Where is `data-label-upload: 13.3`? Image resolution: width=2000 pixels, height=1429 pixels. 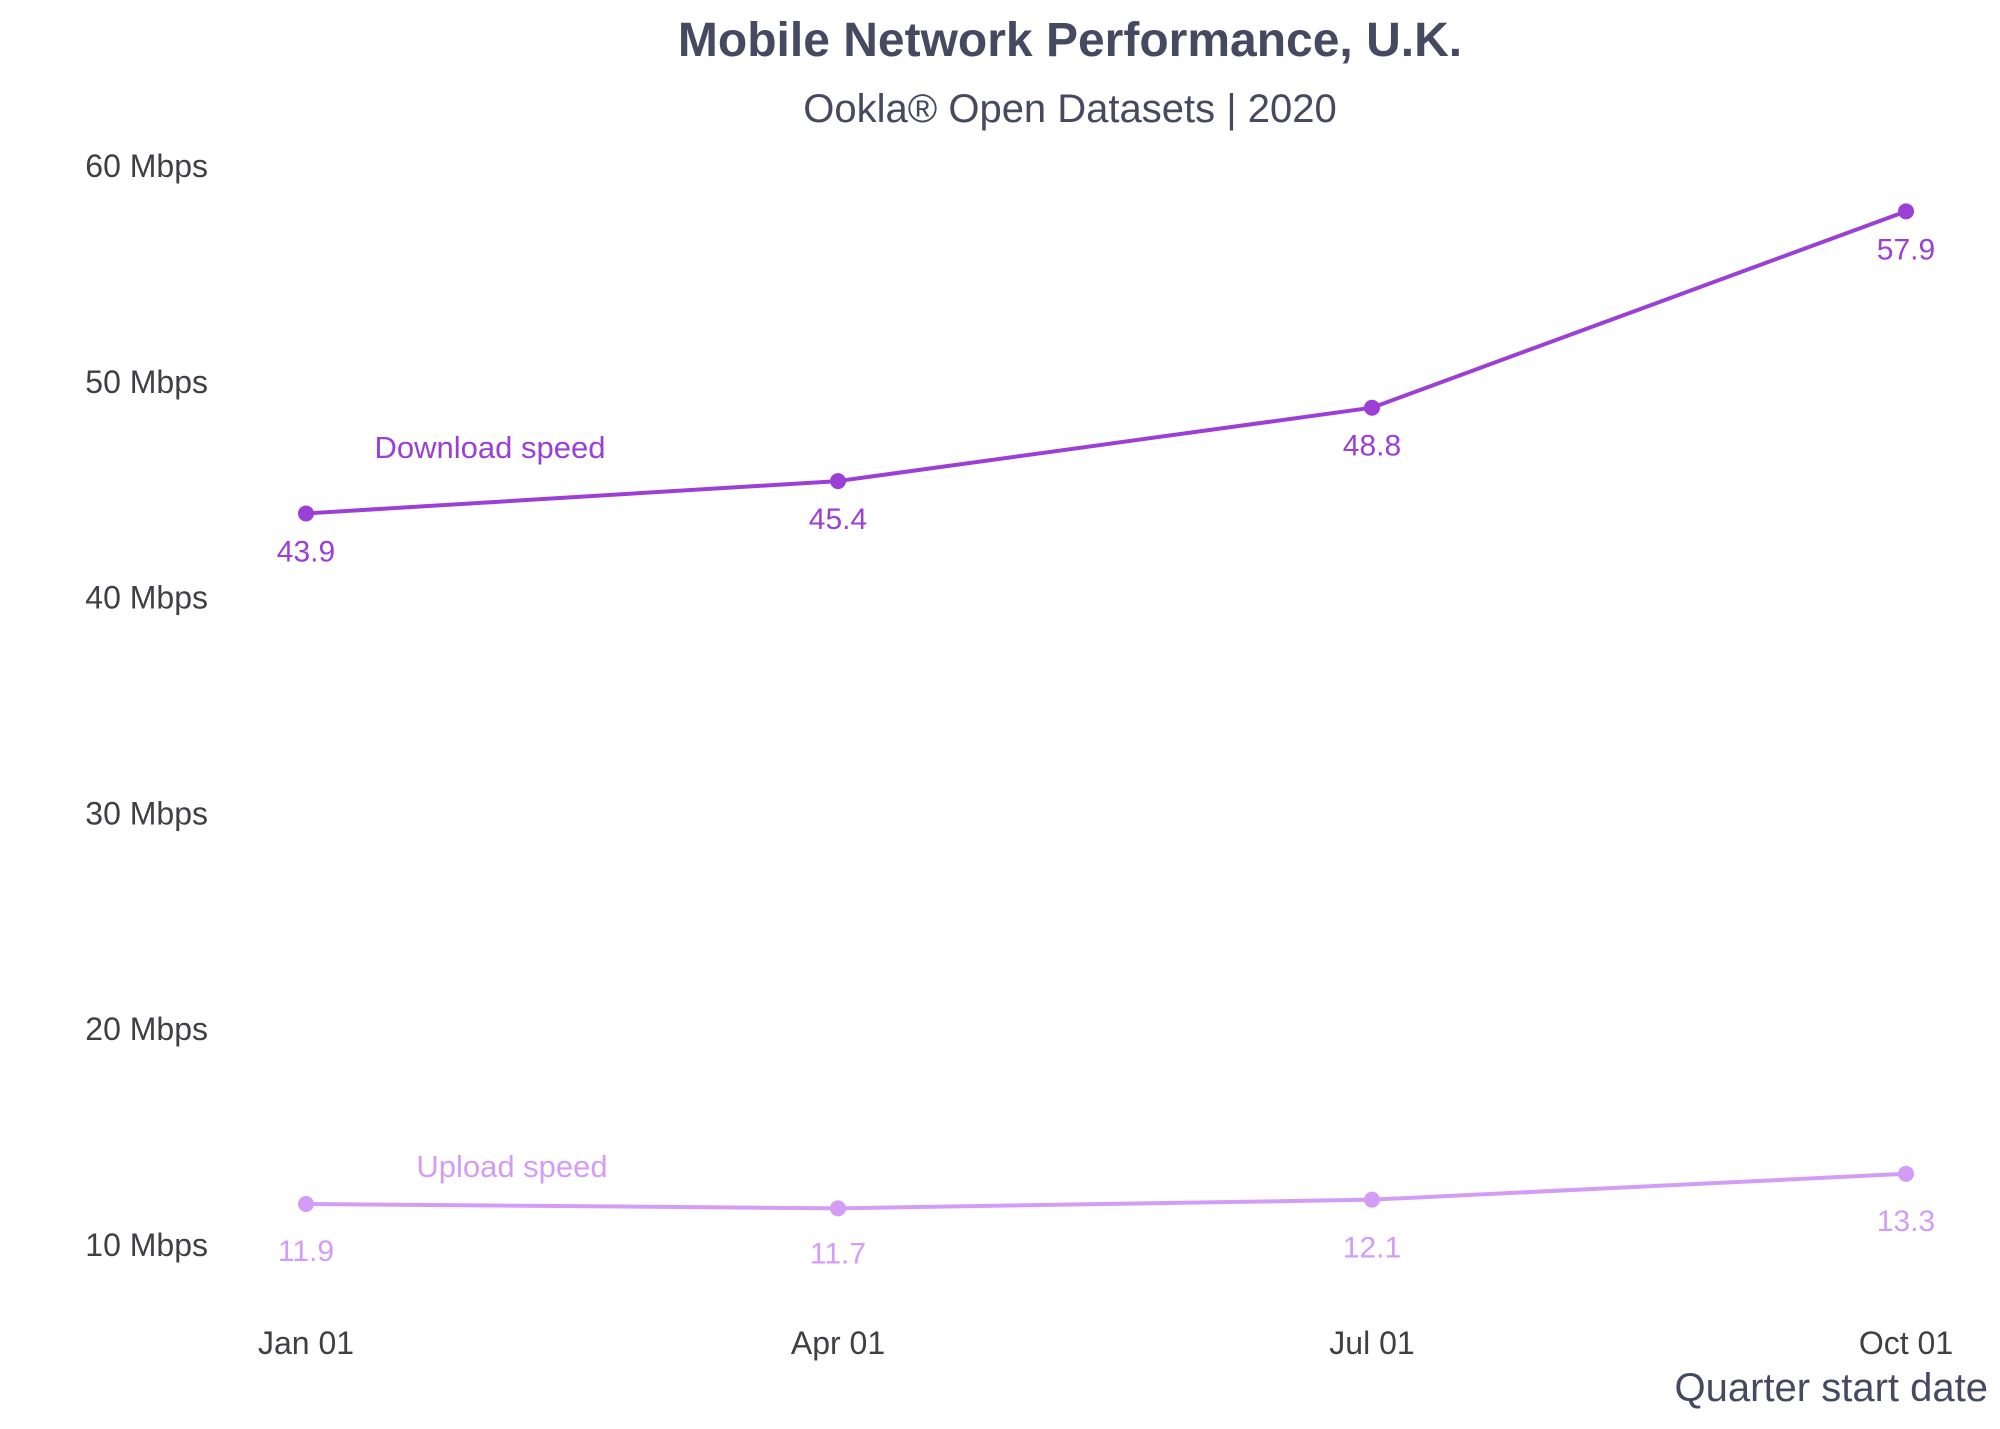 data-label-upload: 13.3 is located at coordinates (1906, 1221).